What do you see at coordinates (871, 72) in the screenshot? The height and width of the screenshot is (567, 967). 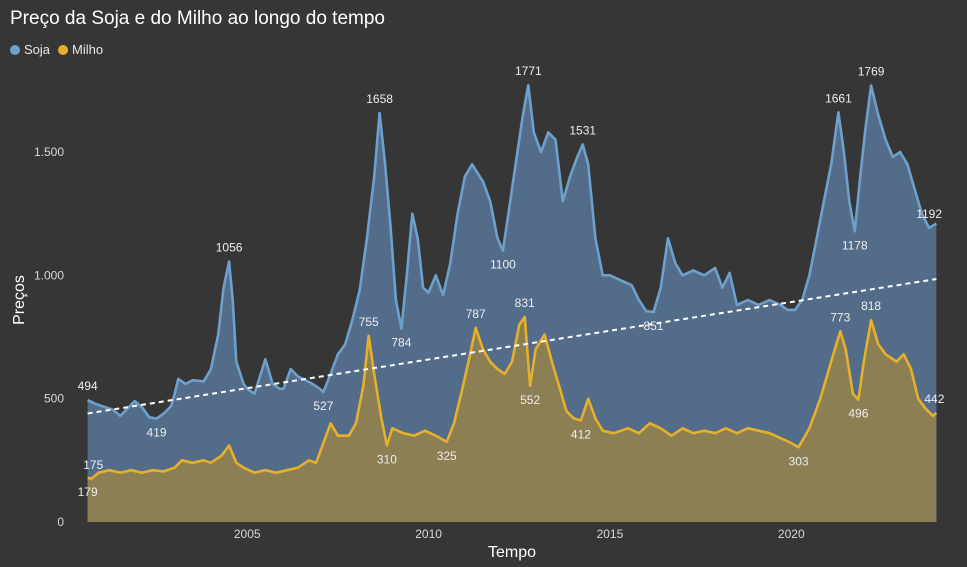 I see `data-label-soja: 1769` at bounding box center [871, 72].